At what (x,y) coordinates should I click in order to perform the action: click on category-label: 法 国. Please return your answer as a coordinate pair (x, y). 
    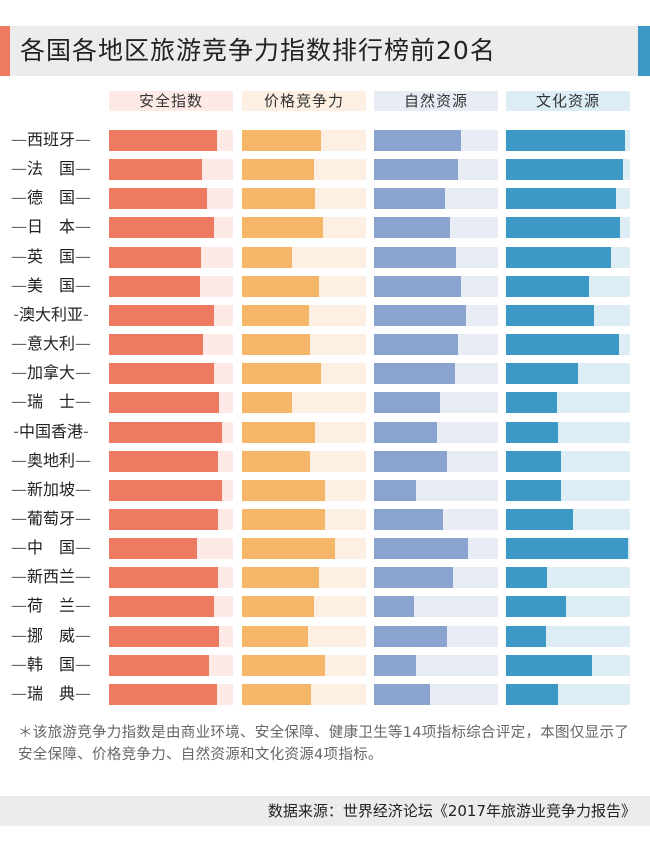
    Looking at the image, I should click on (50, 169).